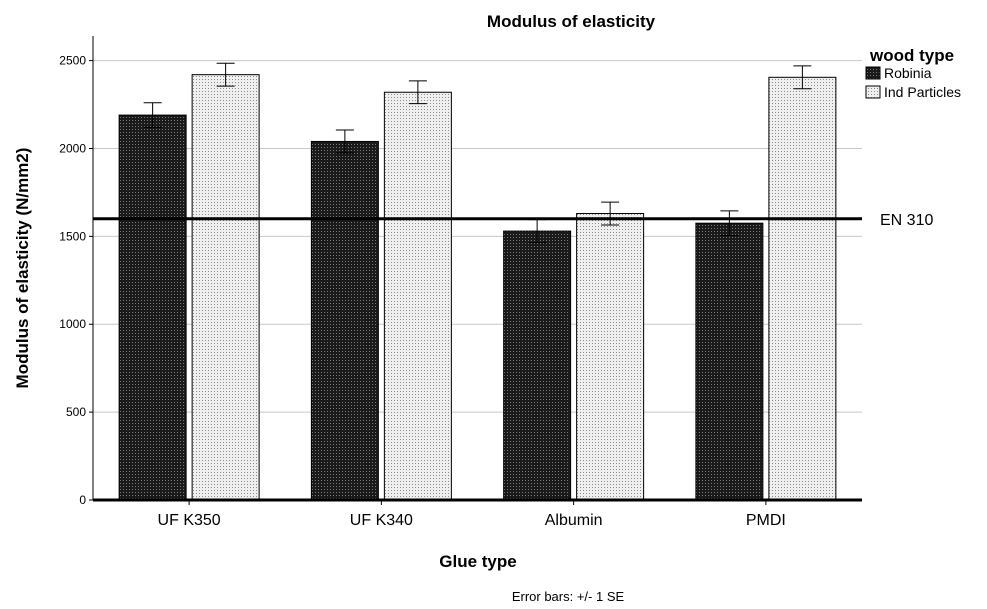  Describe the element at coordinates (72, 61) in the screenshot. I see `y-tick-label: 2500` at that location.